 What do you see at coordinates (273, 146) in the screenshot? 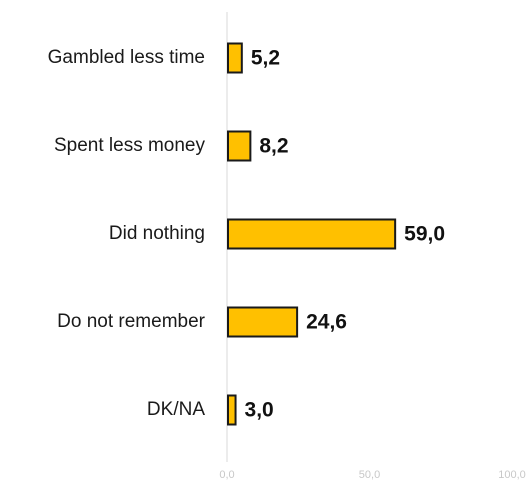
I see `value-label: 8,2` at bounding box center [273, 146].